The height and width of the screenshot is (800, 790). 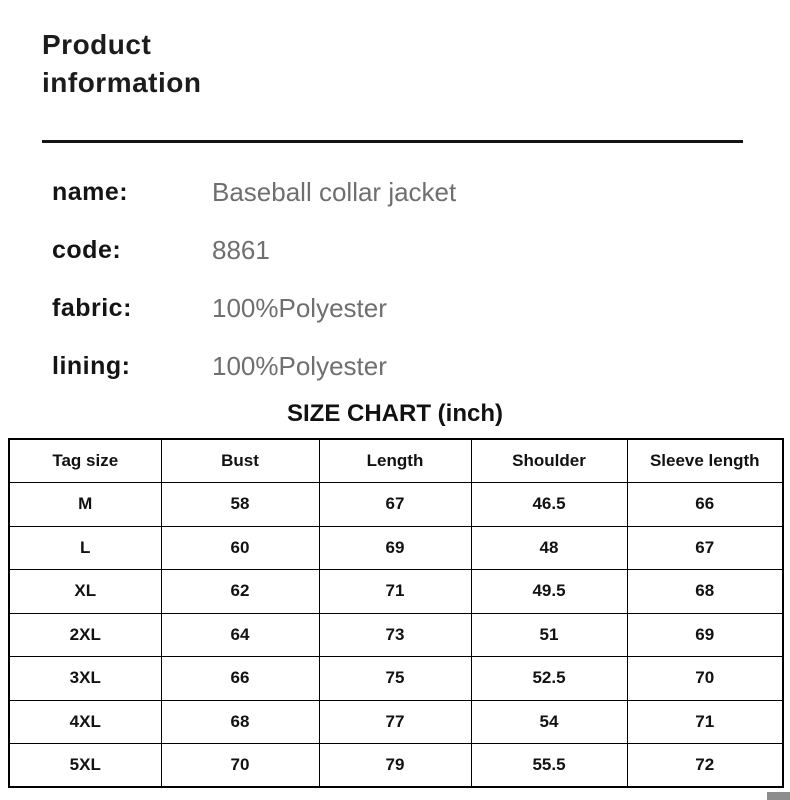 What do you see at coordinates (549, 678) in the screenshot?
I see `size-cell: 52.5` at bounding box center [549, 678].